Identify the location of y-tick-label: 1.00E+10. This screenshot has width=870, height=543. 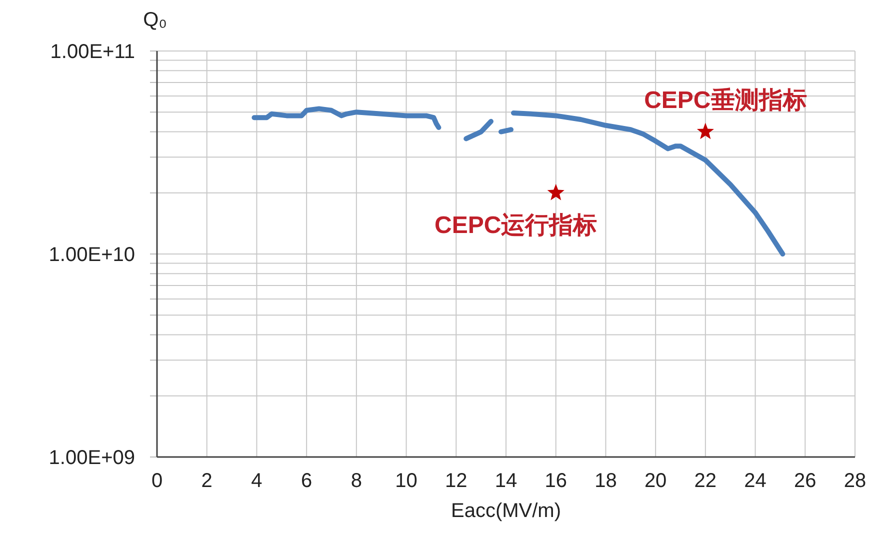
(91, 255).